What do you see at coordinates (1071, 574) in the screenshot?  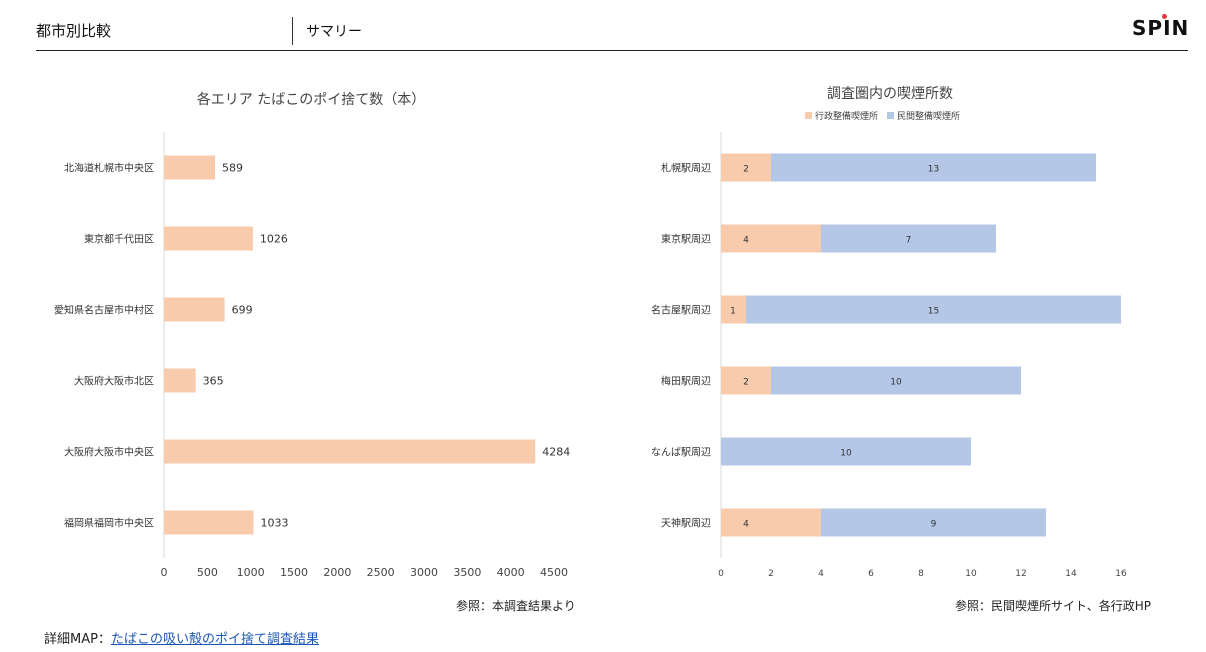 I see `x-tick-label: 14` at bounding box center [1071, 574].